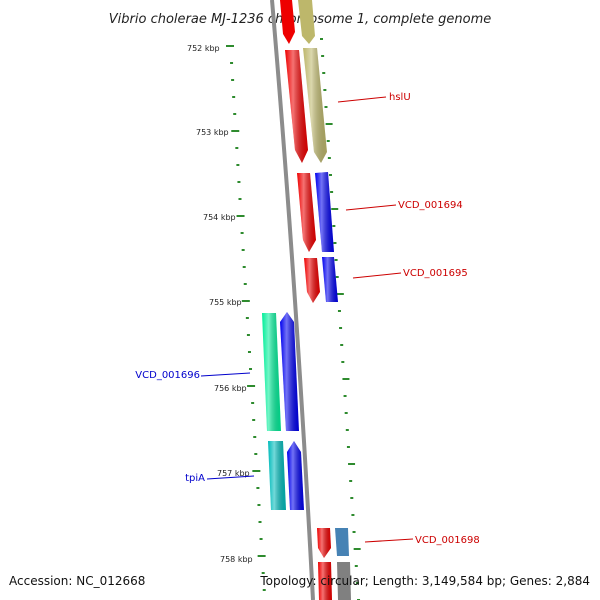  I want to click on tick-label-756: 756 kbp, so click(230, 388).